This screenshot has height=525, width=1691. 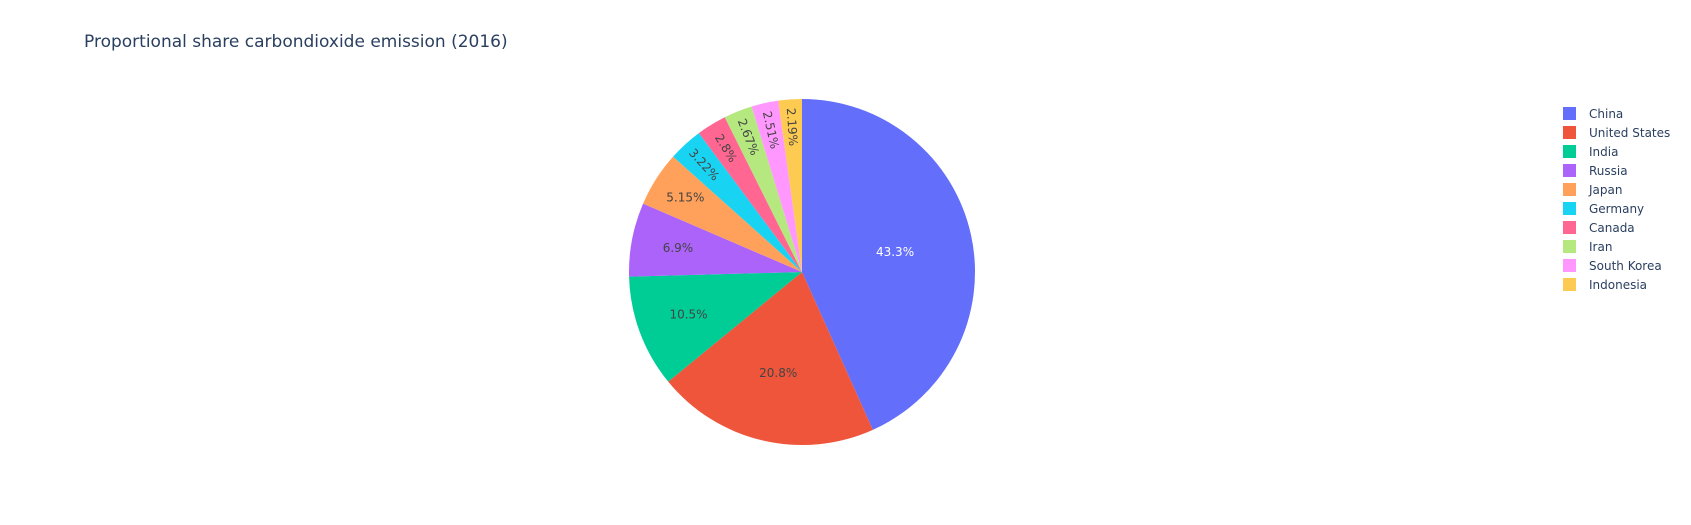 I want to click on legend-item-indonesia: Indonesia, so click(x=1616, y=284).